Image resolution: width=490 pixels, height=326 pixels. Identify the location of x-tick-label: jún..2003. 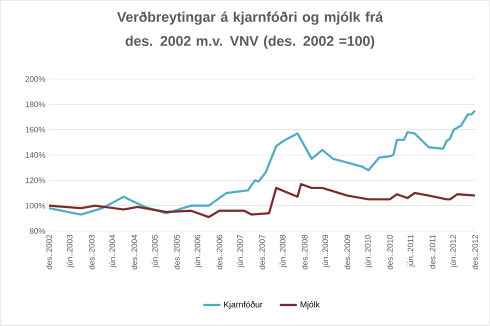
(70, 251).